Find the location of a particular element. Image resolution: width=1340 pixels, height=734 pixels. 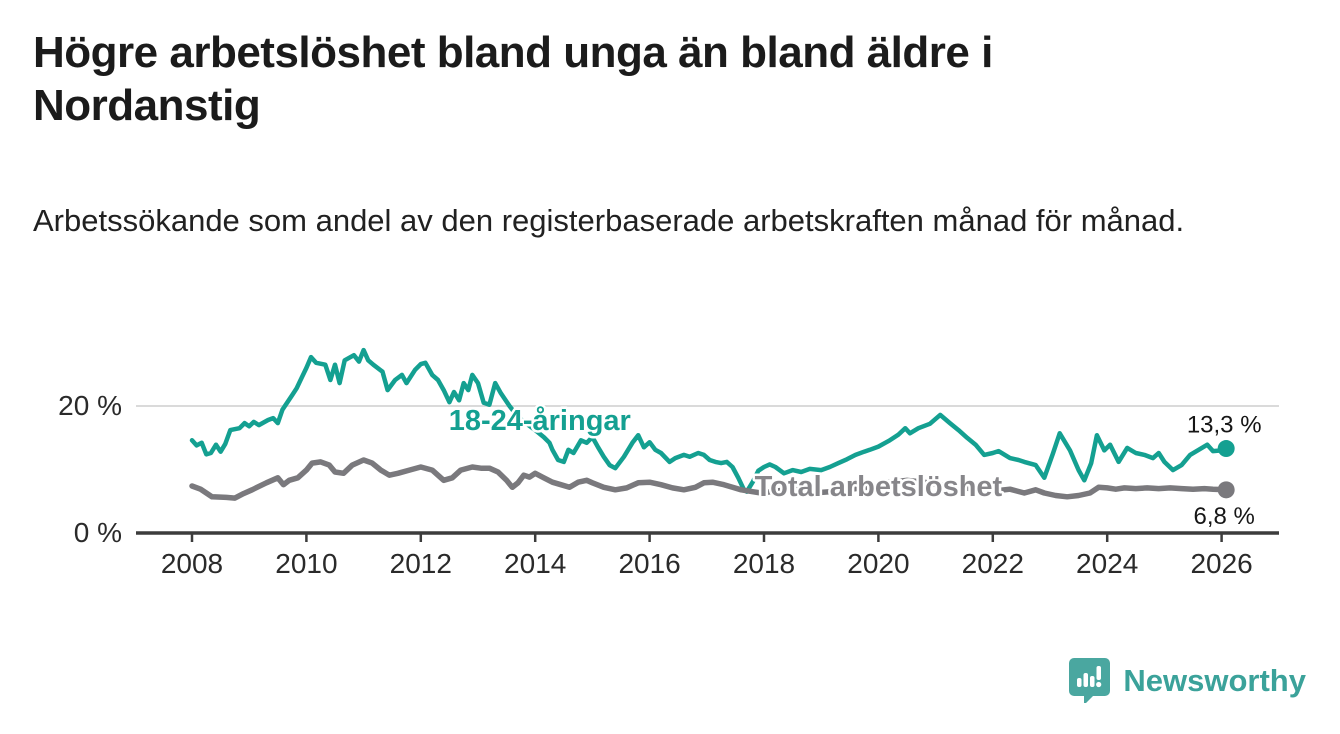

brand-footer: Newsworthy is located at coordinates (1187, 680).